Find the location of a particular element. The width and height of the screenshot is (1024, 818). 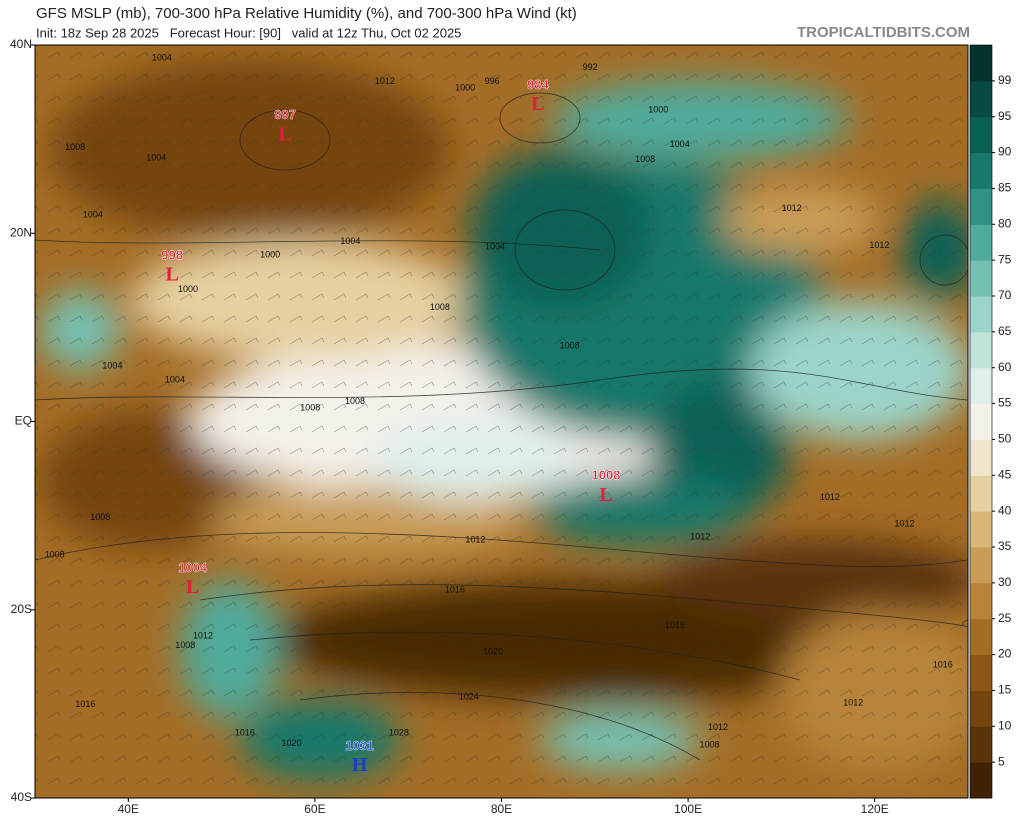

watermark: TROPICALTIDBITS.COM is located at coordinates (883, 32).